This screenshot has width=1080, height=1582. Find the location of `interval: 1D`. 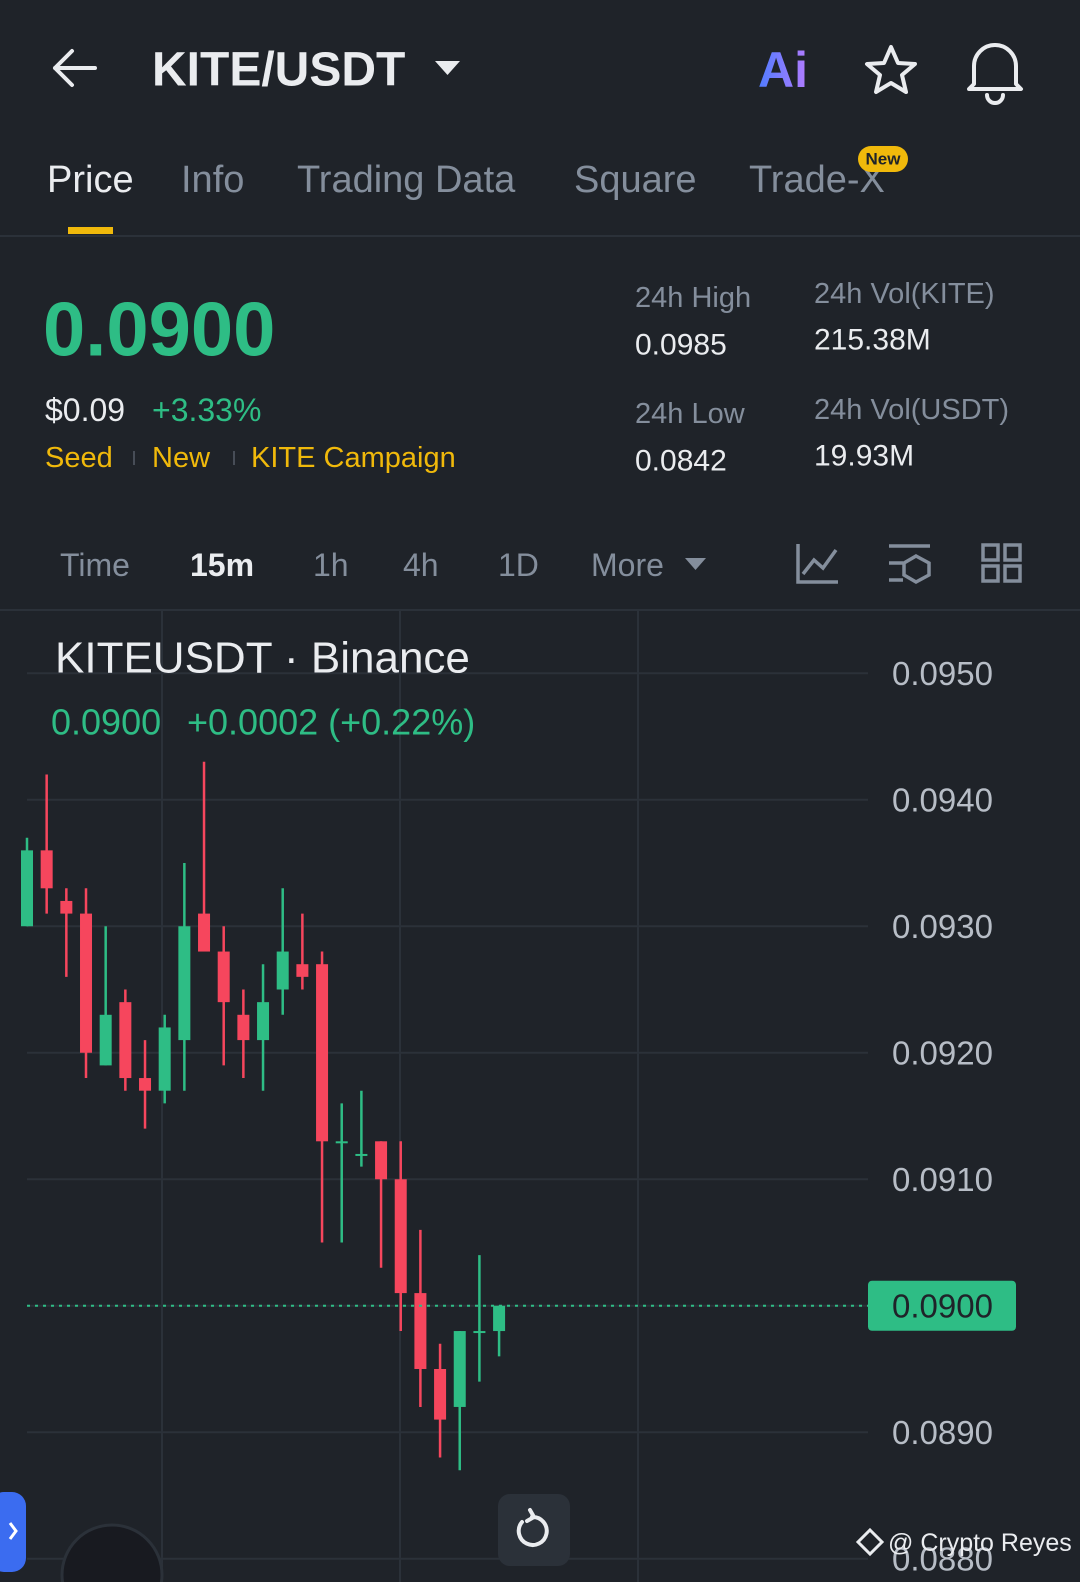

interval: 1D is located at coordinates (518, 565).